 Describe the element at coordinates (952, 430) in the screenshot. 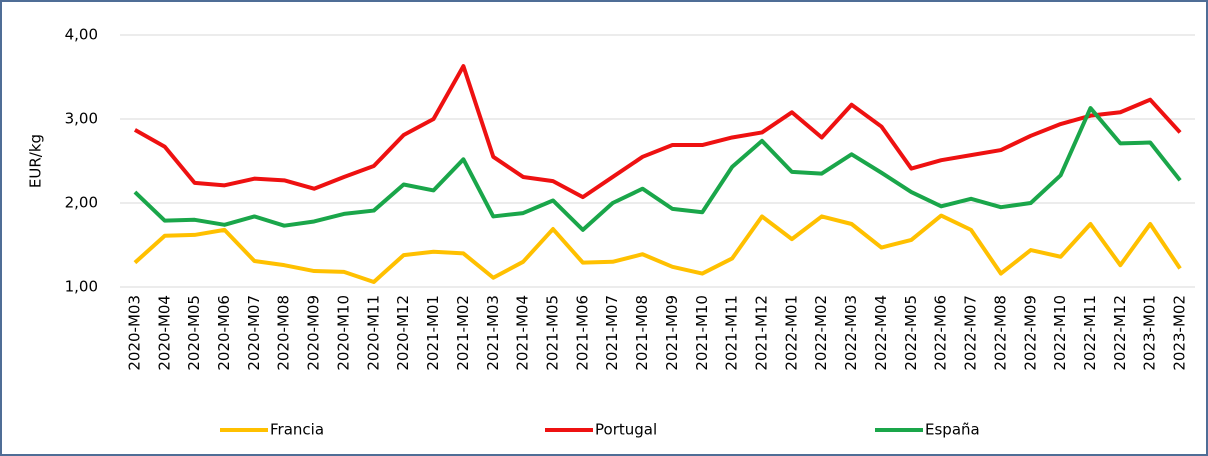

I see `legend-label: España` at that location.